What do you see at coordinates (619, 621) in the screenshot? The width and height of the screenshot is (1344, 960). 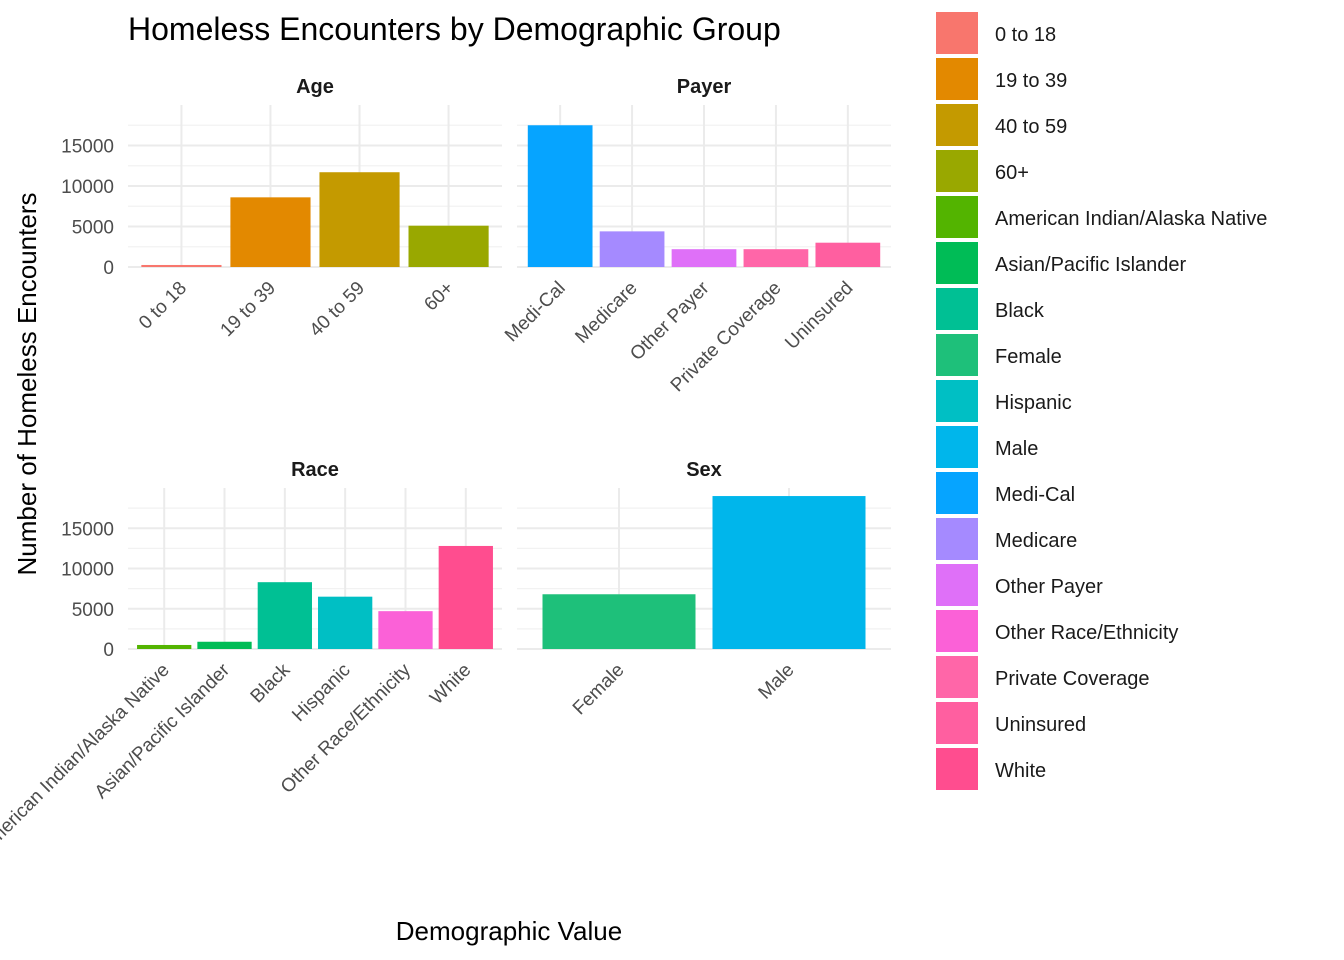 I see `bar-female` at bounding box center [619, 621].